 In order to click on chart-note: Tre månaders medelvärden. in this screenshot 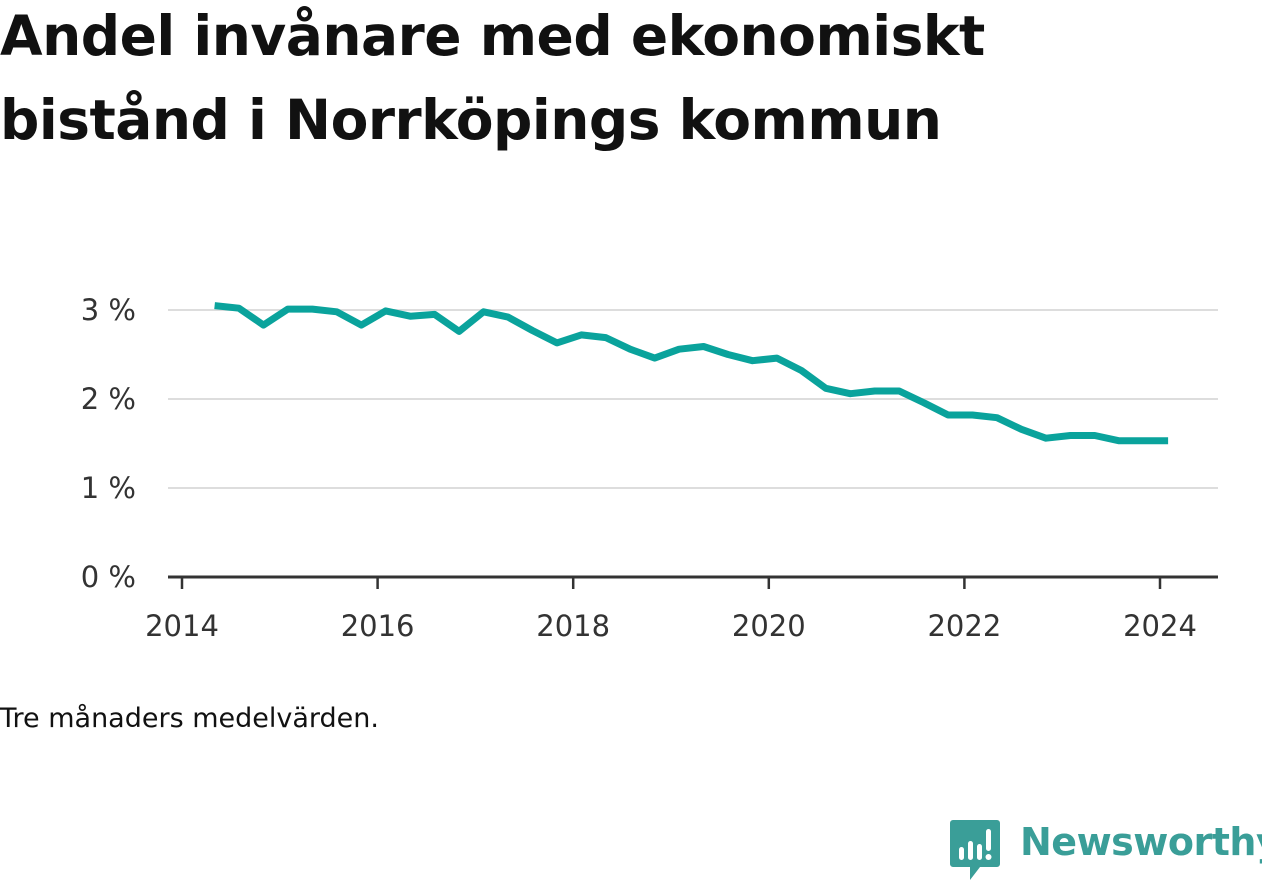, I will do `click(189, 718)`.